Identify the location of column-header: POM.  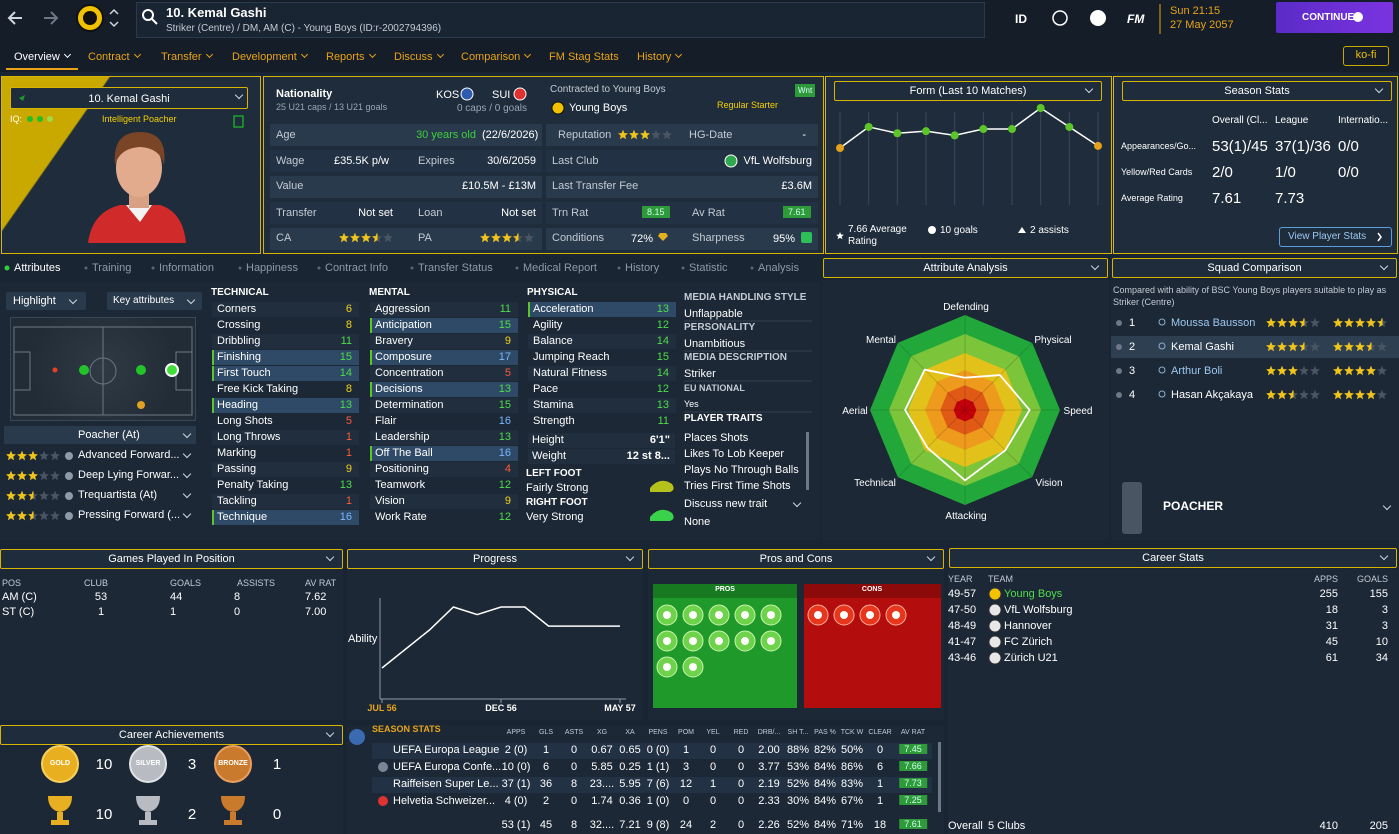
(686, 732).